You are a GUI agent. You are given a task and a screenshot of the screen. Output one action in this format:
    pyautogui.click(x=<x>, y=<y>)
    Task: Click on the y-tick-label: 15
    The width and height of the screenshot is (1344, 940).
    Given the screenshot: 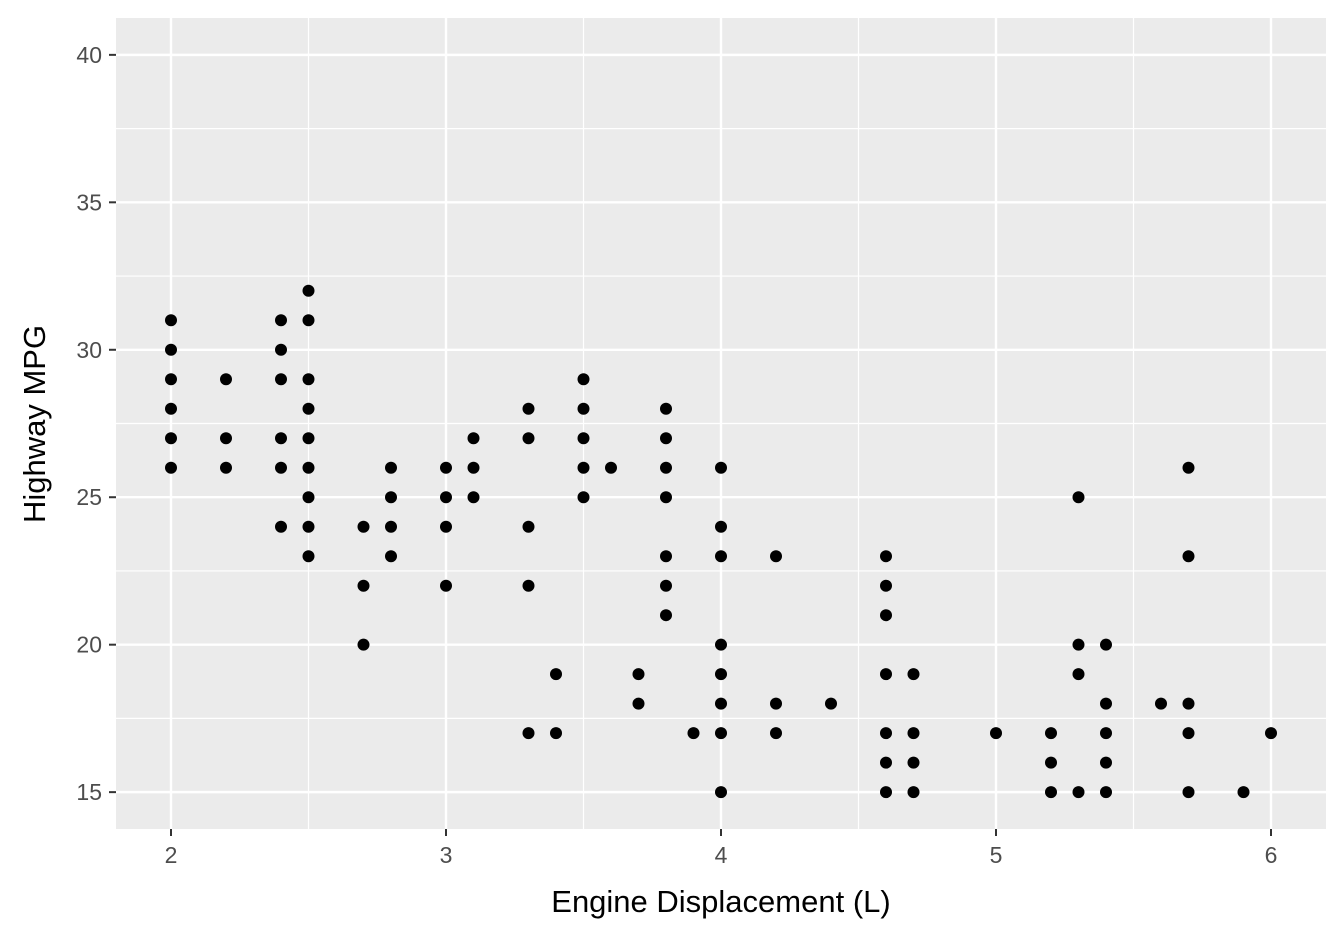 What is the action you would take?
    pyautogui.click(x=89, y=792)
    